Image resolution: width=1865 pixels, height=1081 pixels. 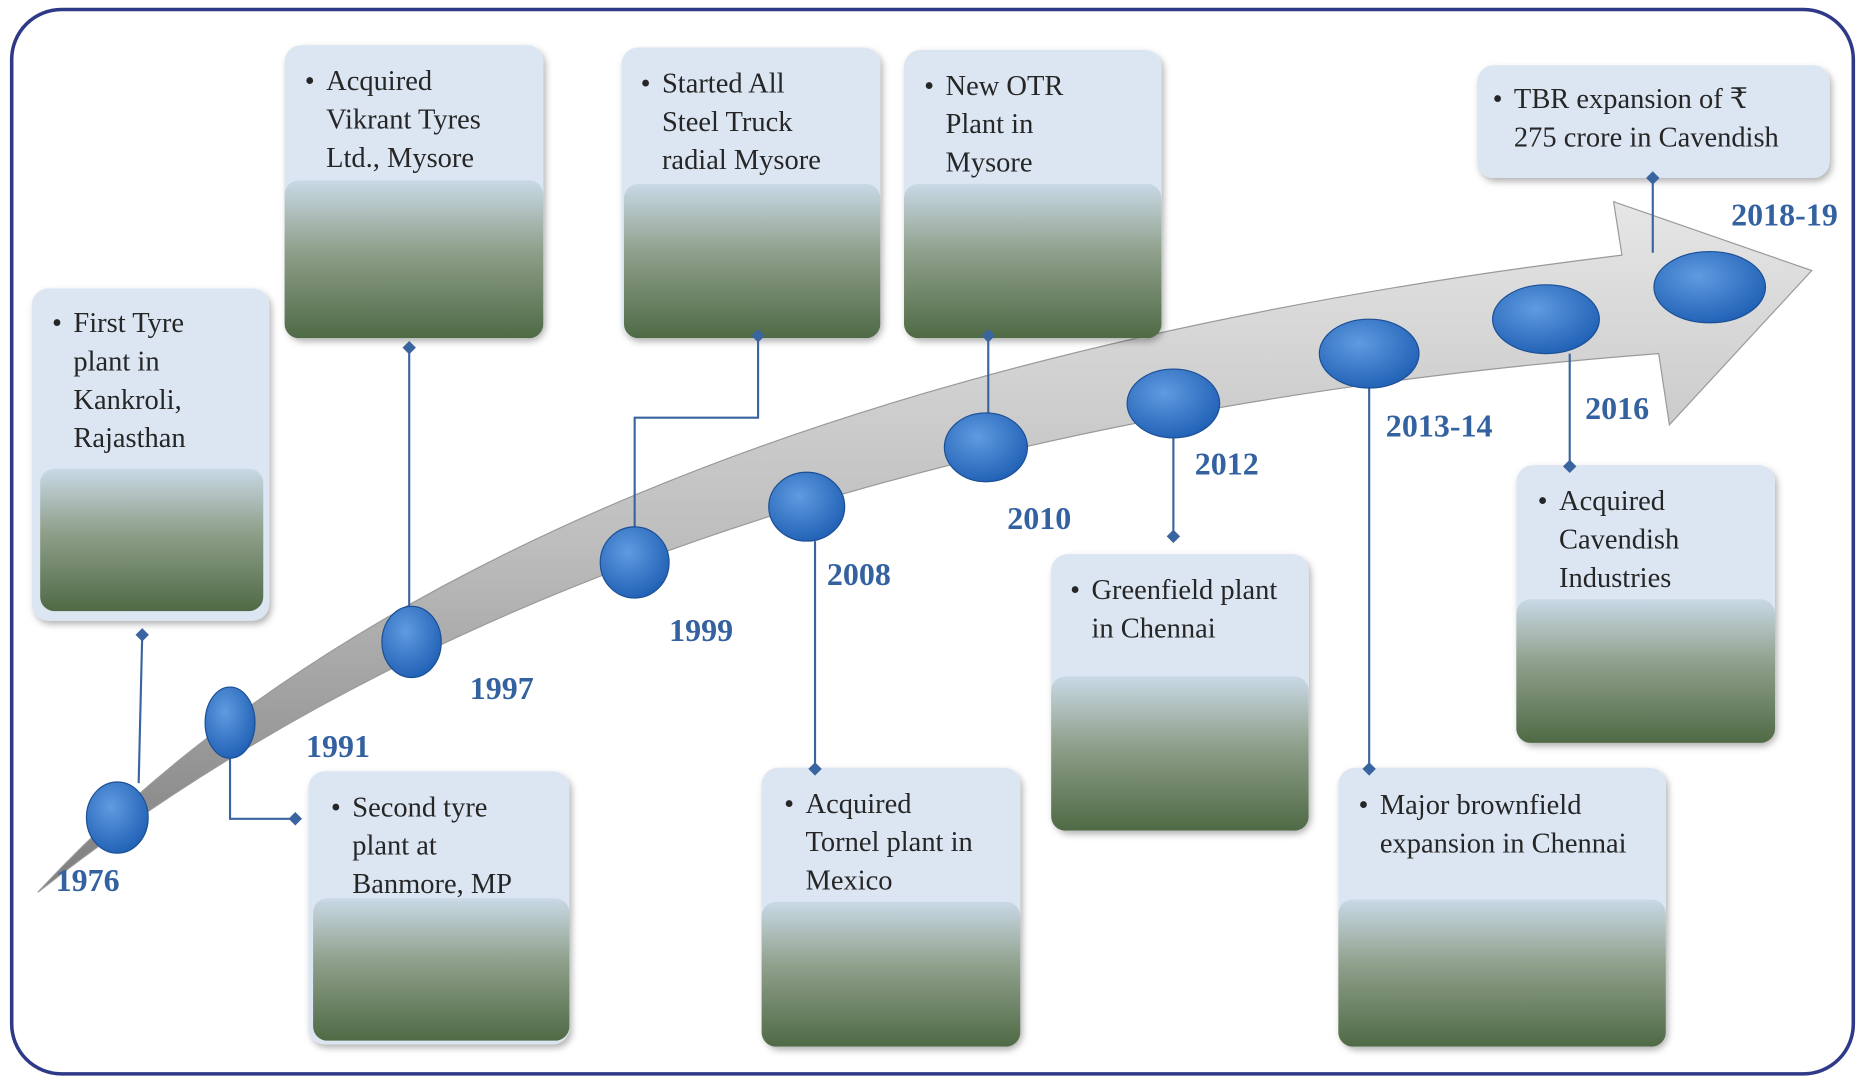 I want to click on milestone-text: Industries, so click(x=1615, y=578).